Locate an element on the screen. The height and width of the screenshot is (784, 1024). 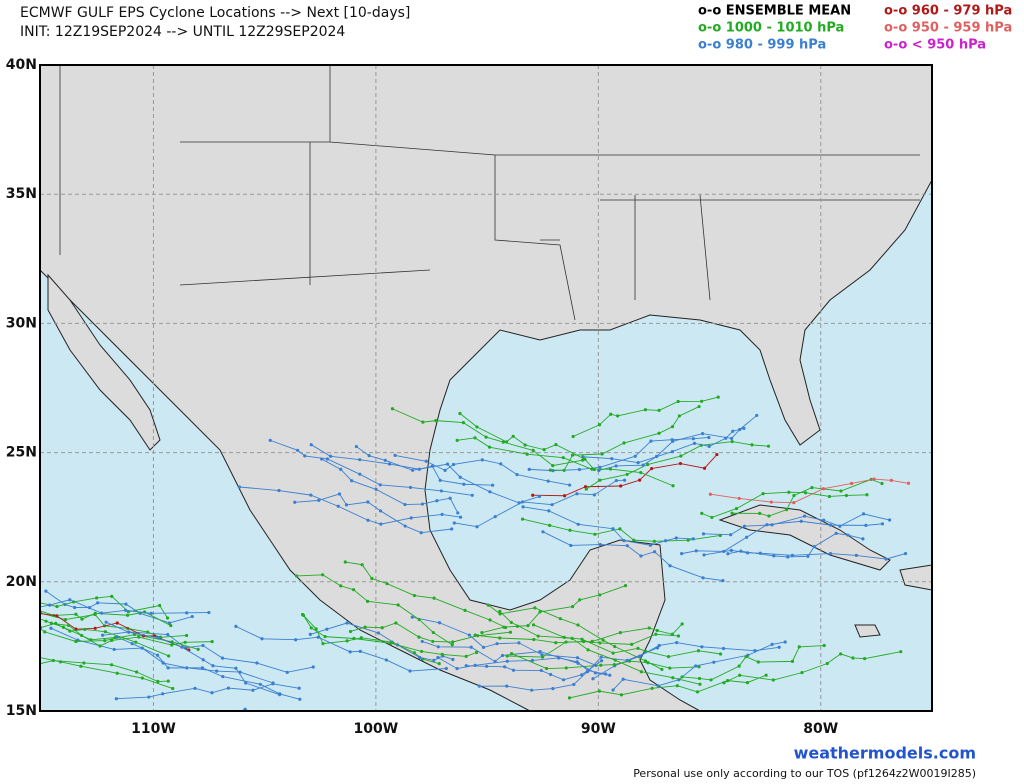
lat-label: 25N is located at coordinates (21, 453).